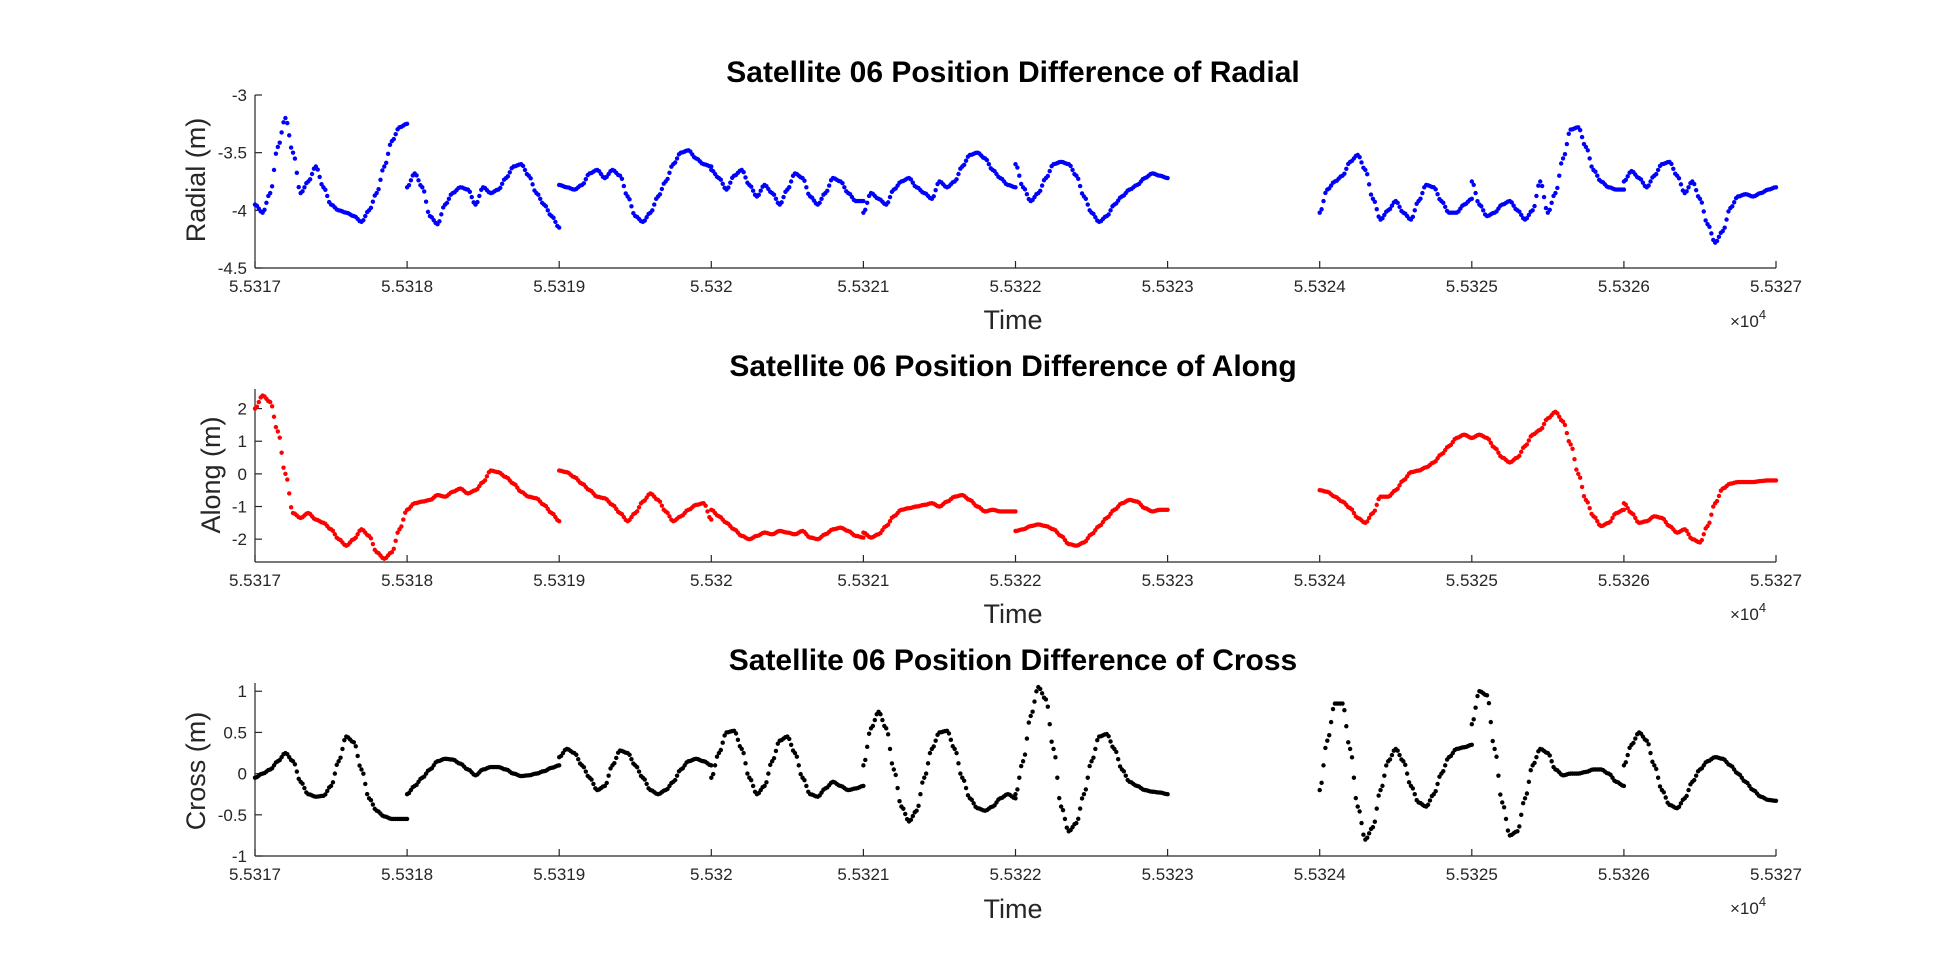  Describe the element at coordinates (1320, 580) in the screenshot. I see `x-tick-label: 5.5324` at that location.